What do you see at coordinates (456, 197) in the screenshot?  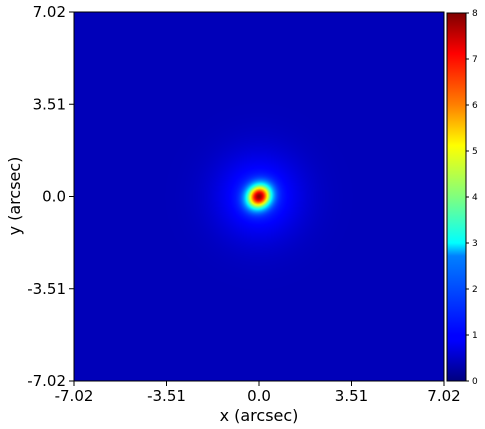 I see `colorbar-gradient` at bounding box center [456, 197].